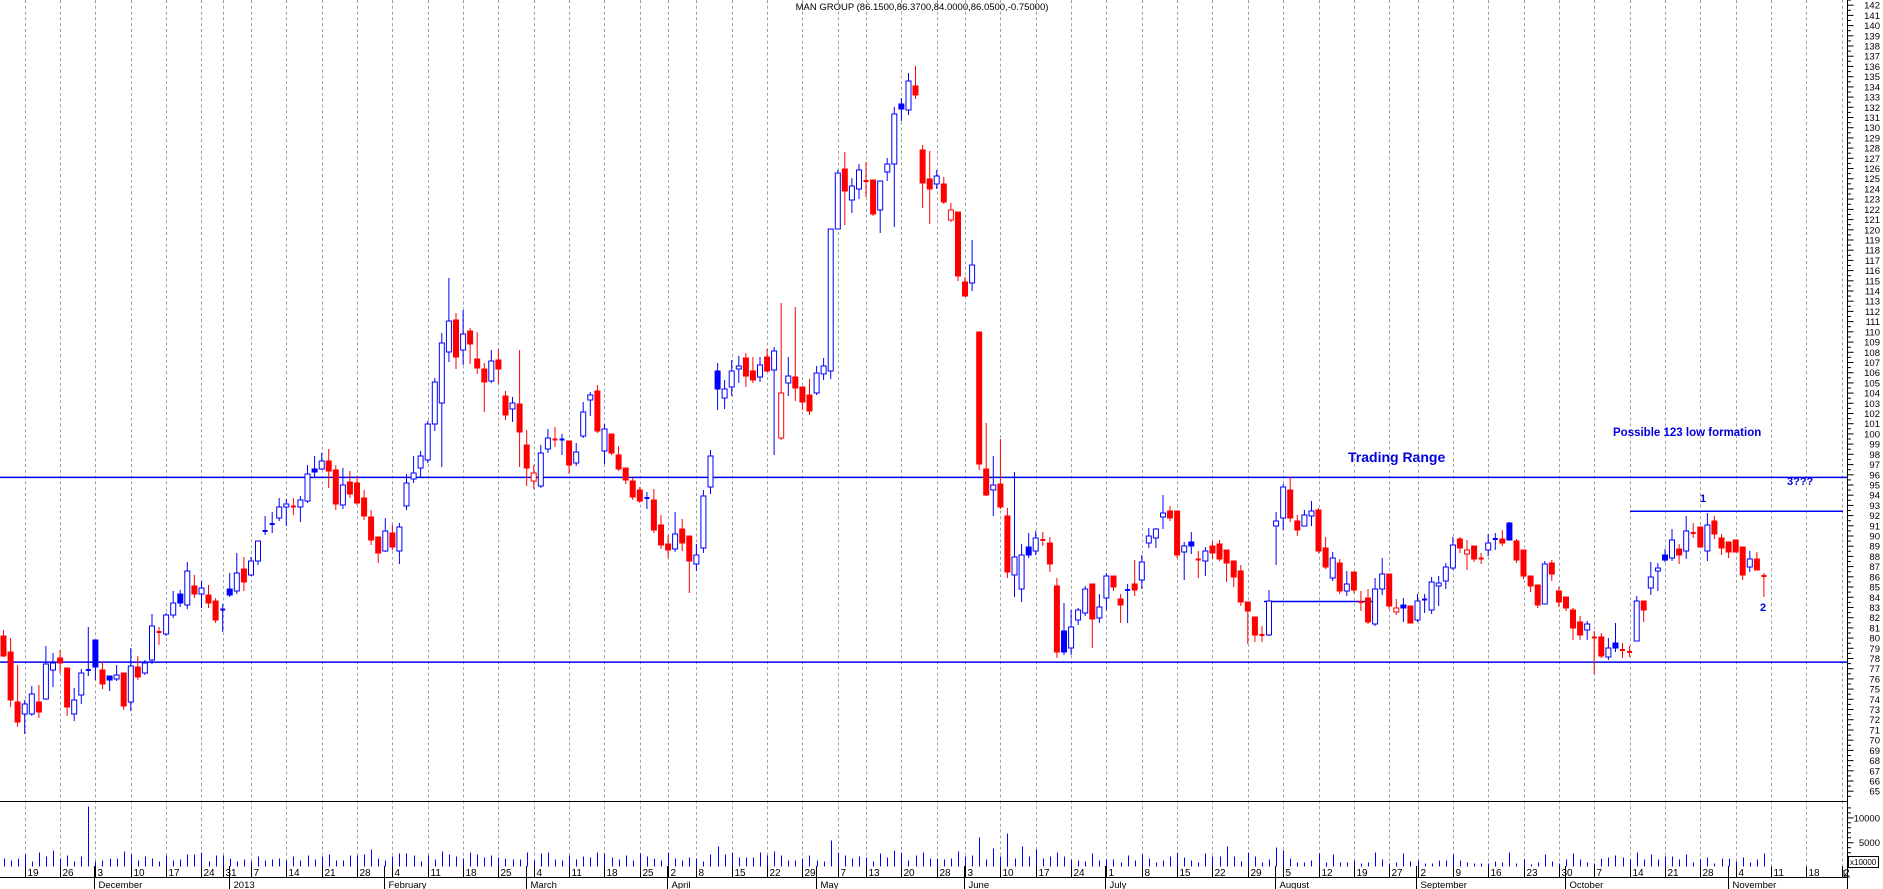 The height and width of the screenshot is (889, 1883). Describe the element at coordinates (544, 884) in the screenshot. I see `svg-text: March` at that location.